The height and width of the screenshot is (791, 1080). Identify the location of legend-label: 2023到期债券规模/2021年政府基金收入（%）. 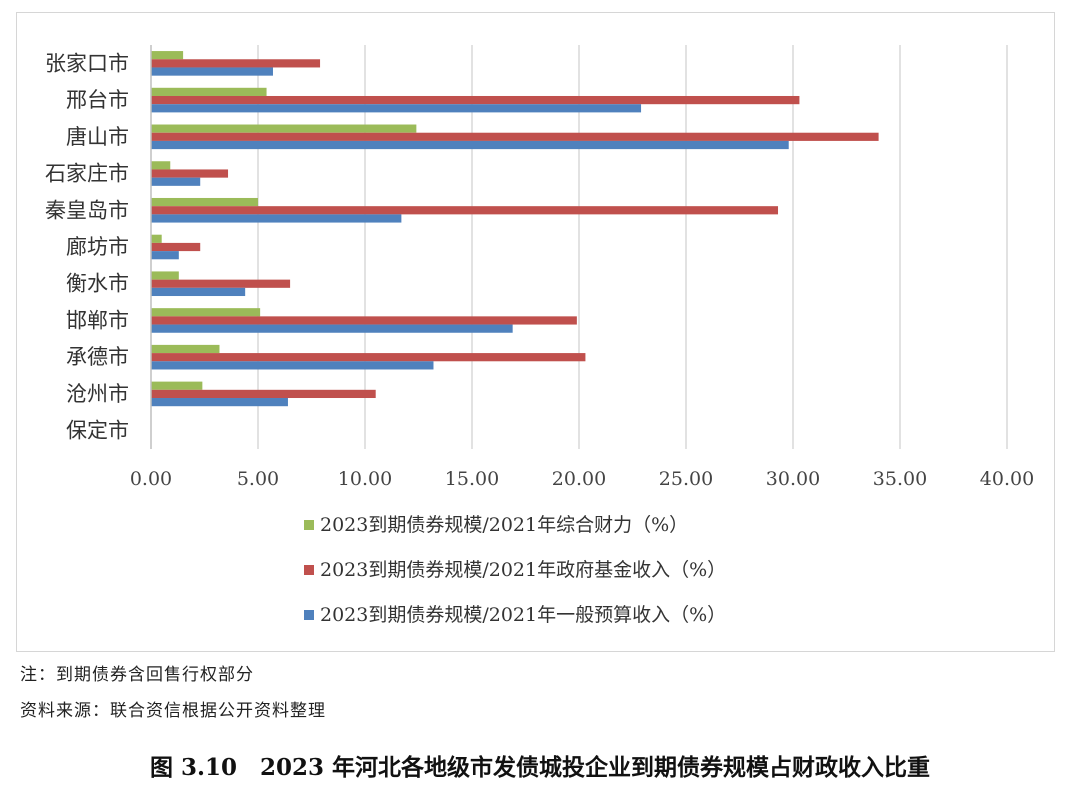
(523, 570).